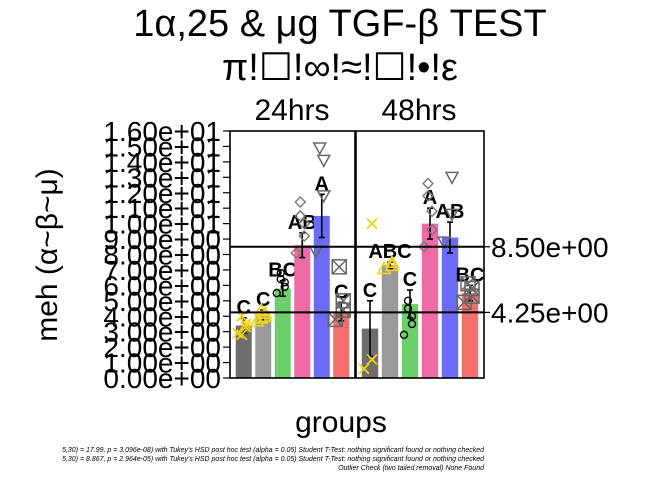 The width and height of the screenshot is (672, 480). I want to click on y-tick-label: 0.00e+00, so click(162, 378).